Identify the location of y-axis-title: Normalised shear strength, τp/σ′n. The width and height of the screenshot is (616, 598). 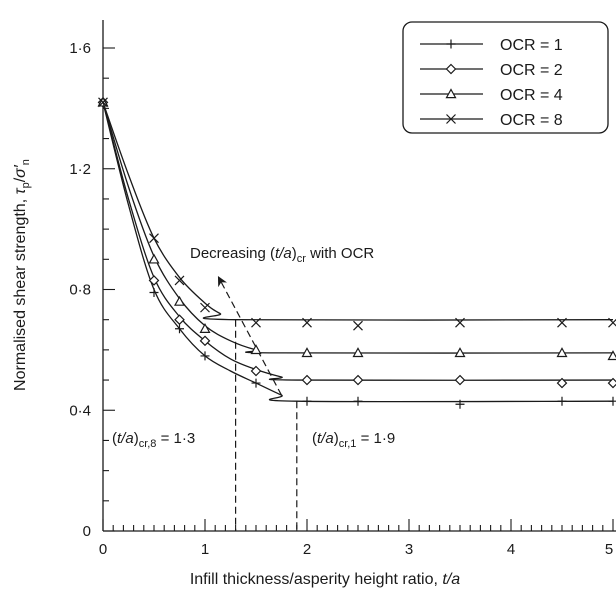
(22, 275).